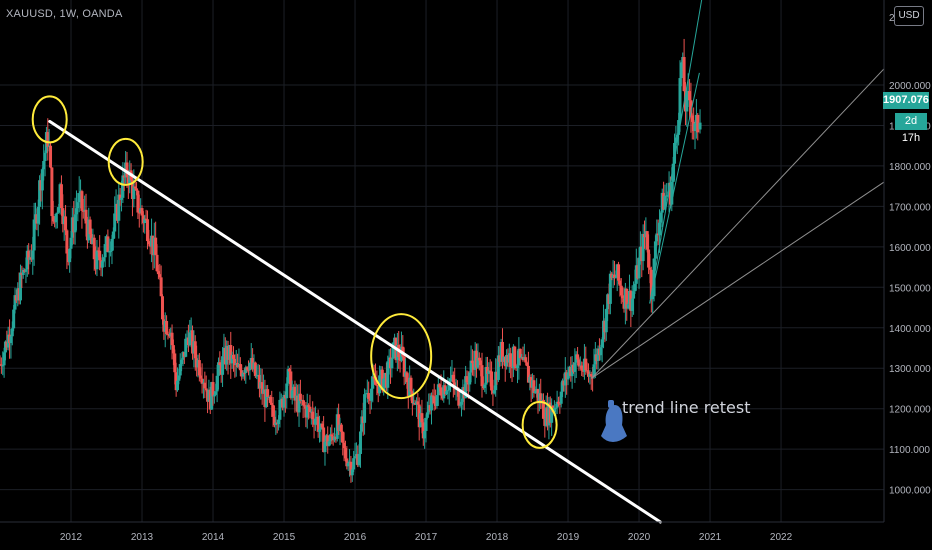 The height and width of the screenshot is (550, 932). I want to click on fan-line-green, so click(676, 152).